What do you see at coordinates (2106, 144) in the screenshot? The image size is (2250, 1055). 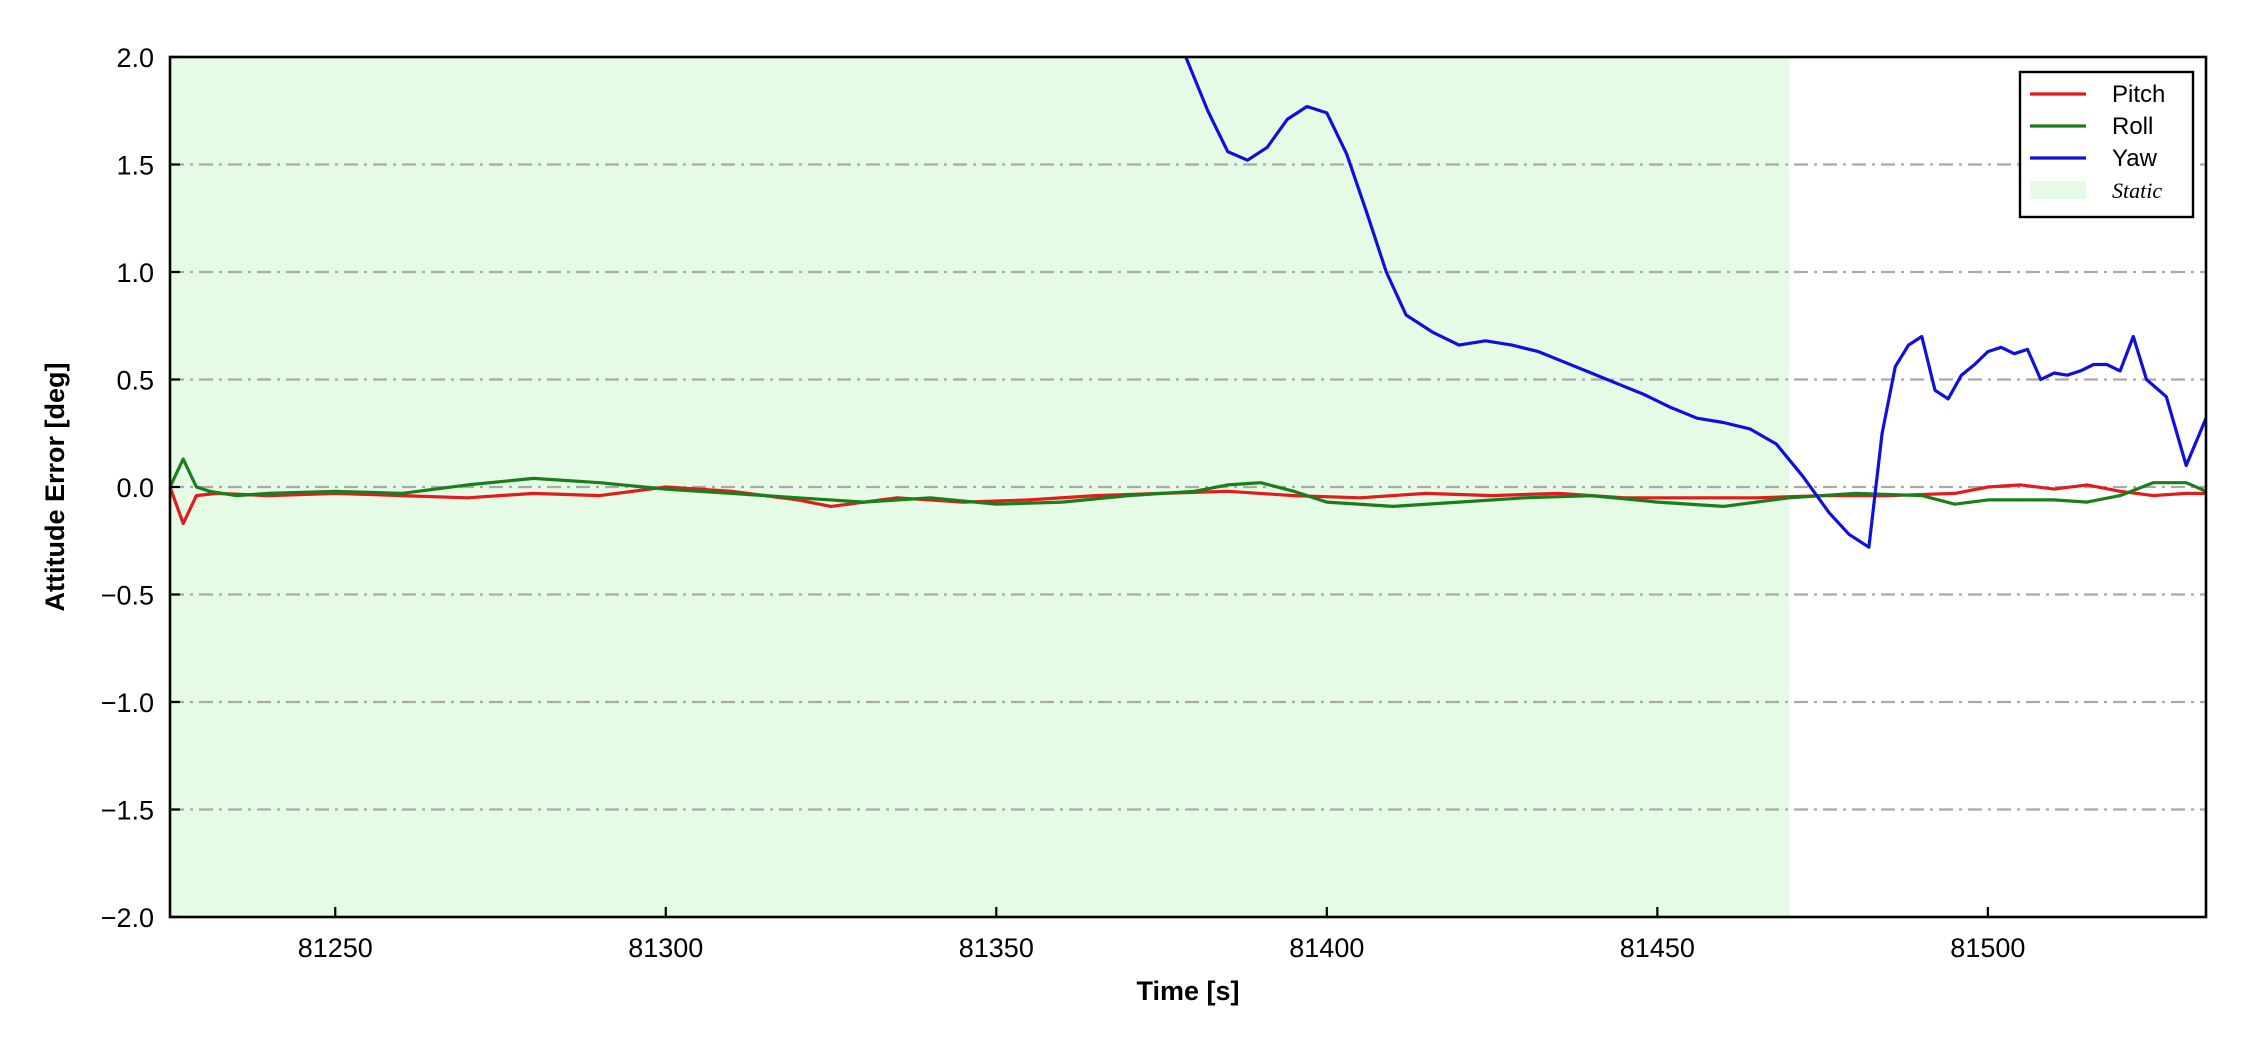 I see `legend: Pitch Roll Yaw Static` at bounding box center [2106, 144].